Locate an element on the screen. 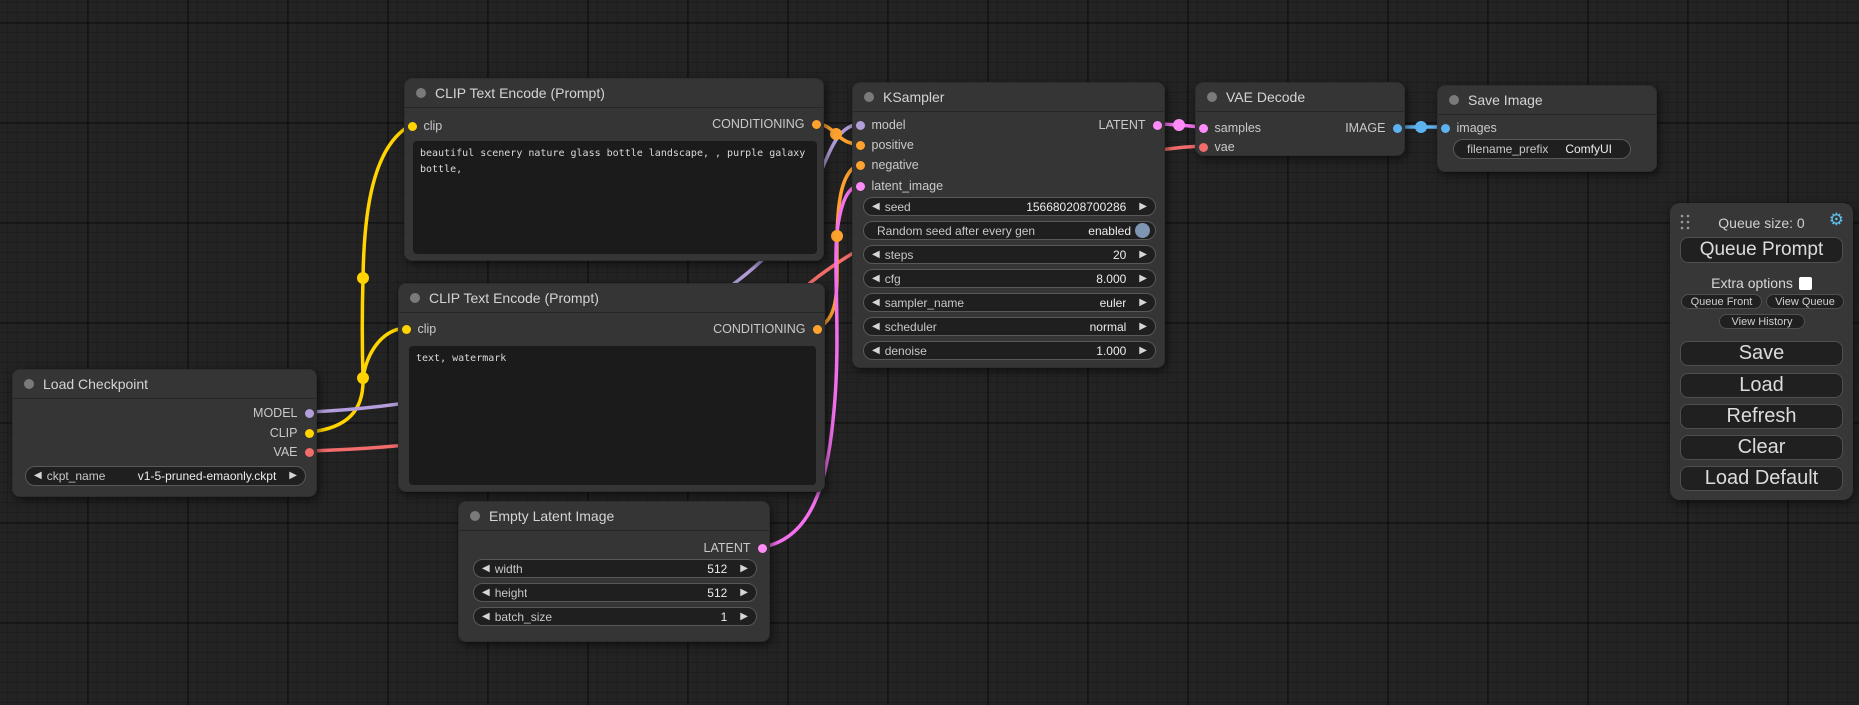  queue-prompt-button: Queue Prompt is located at coordinates (1761, 250).